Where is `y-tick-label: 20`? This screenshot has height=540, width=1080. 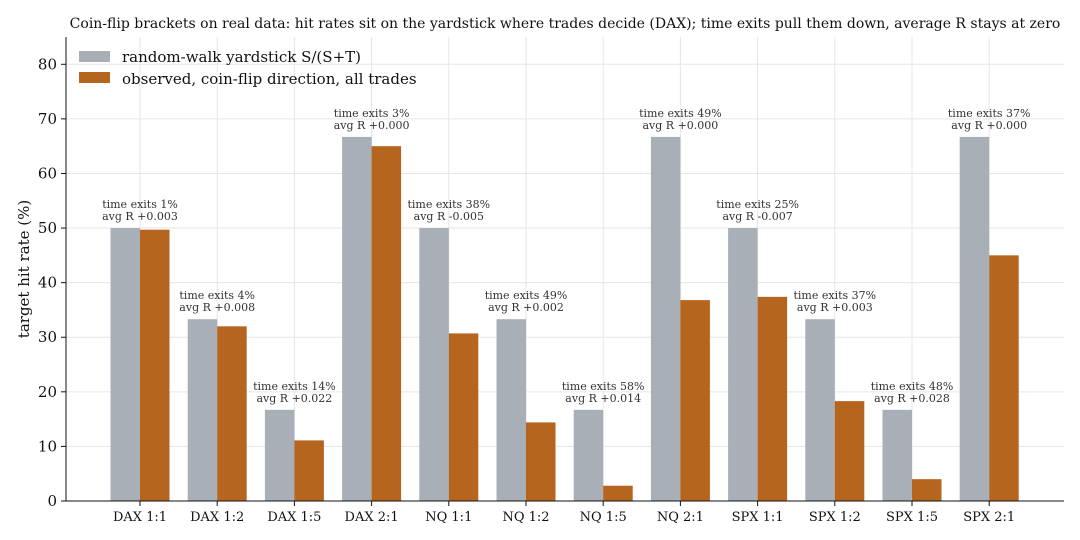
y-tick-label: 20 is located at coordinates (47, 392).